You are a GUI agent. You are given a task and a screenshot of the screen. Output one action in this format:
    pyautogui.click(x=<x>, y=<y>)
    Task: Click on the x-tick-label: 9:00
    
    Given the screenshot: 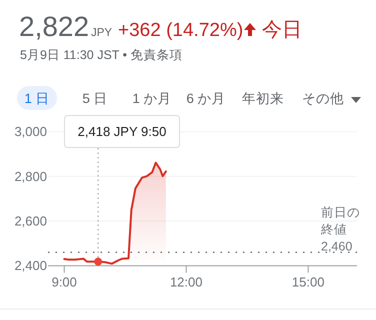 What is the action you would take?
    pyautogui.click(x=64, y=282)
    